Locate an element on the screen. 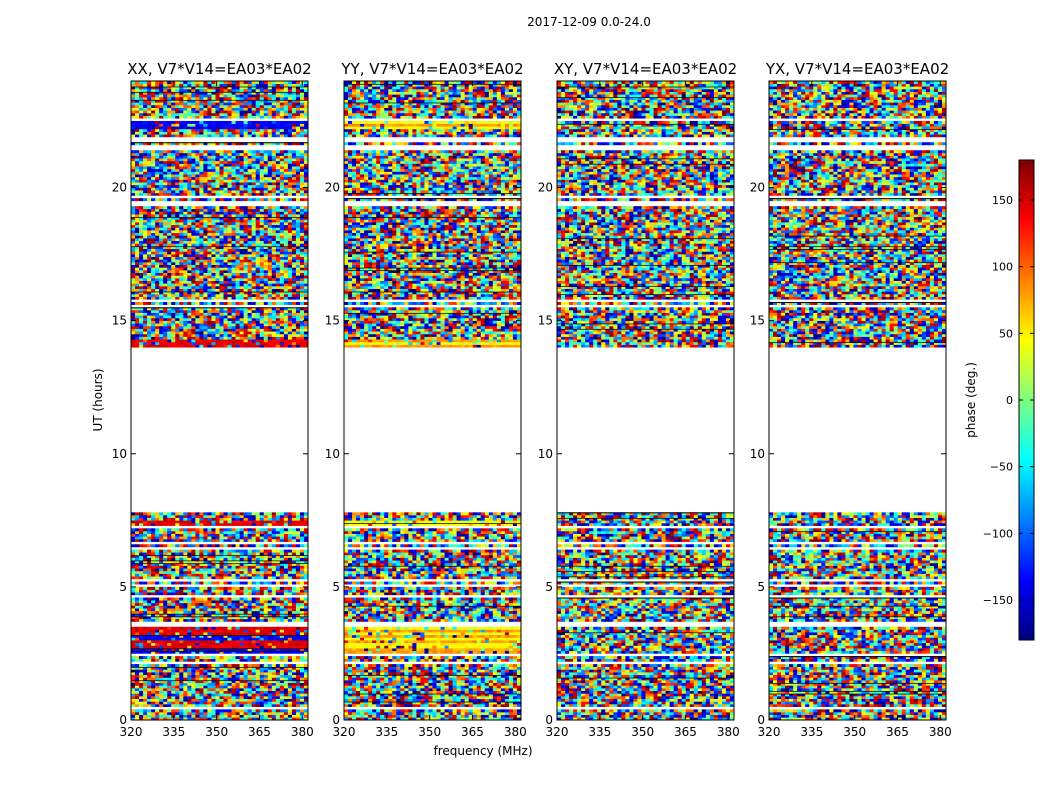 The height and width of the screenshot is (800, 1050). colorbar-tick-label: 150 is located at coordinates (1002, 200).